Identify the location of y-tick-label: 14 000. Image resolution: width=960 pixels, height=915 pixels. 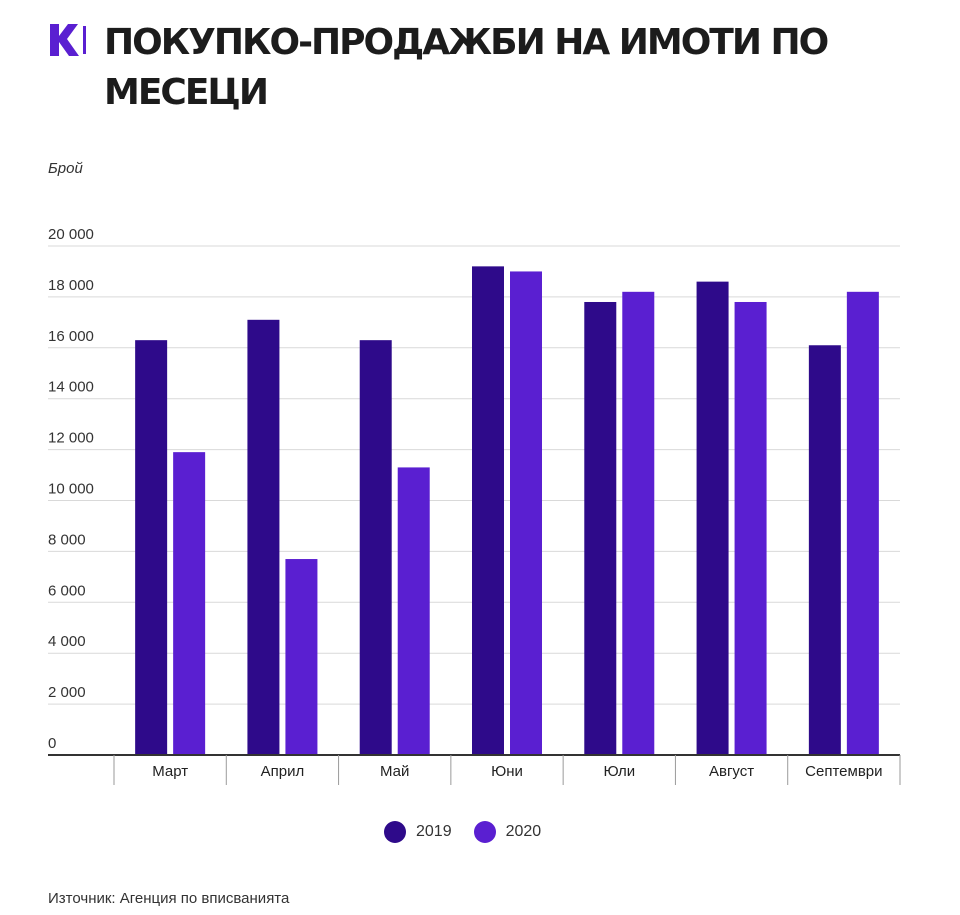
(71, 387).